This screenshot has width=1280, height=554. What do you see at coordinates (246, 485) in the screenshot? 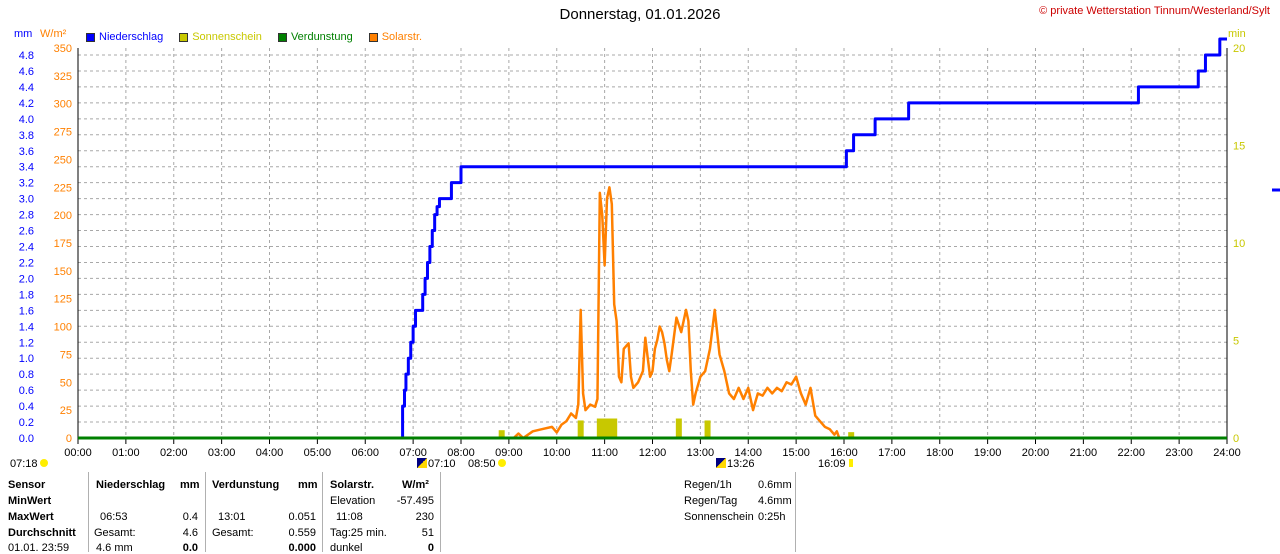
I see `verdunstung-header: Verdunstung` at bounding box center [246, 485].